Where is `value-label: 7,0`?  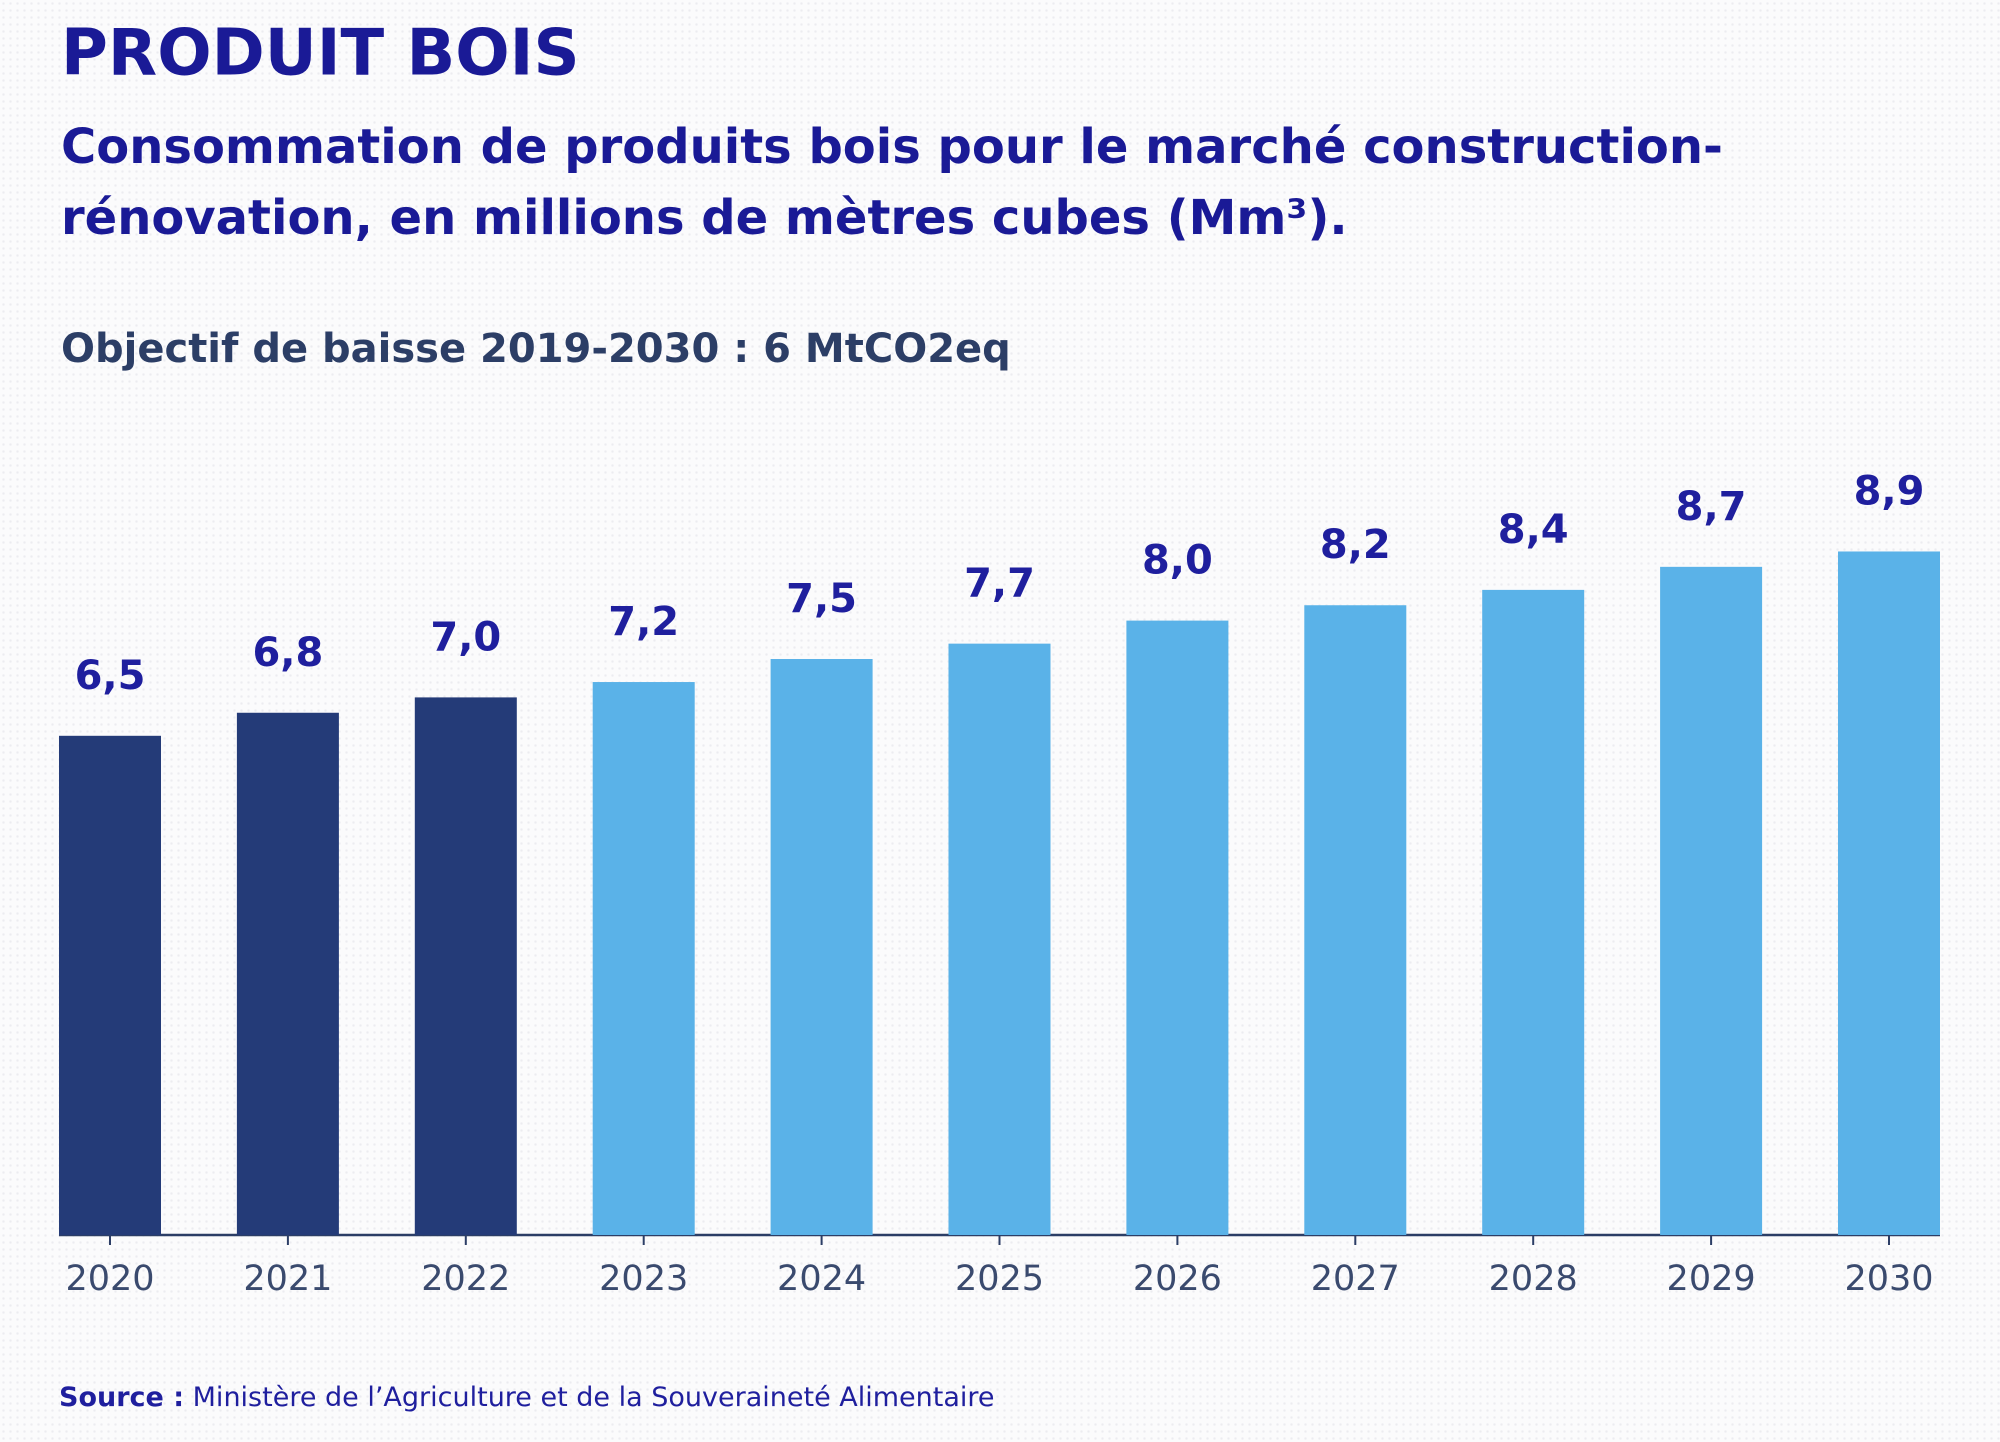
value-label: 7,0 is located at coordinates (465, 637).